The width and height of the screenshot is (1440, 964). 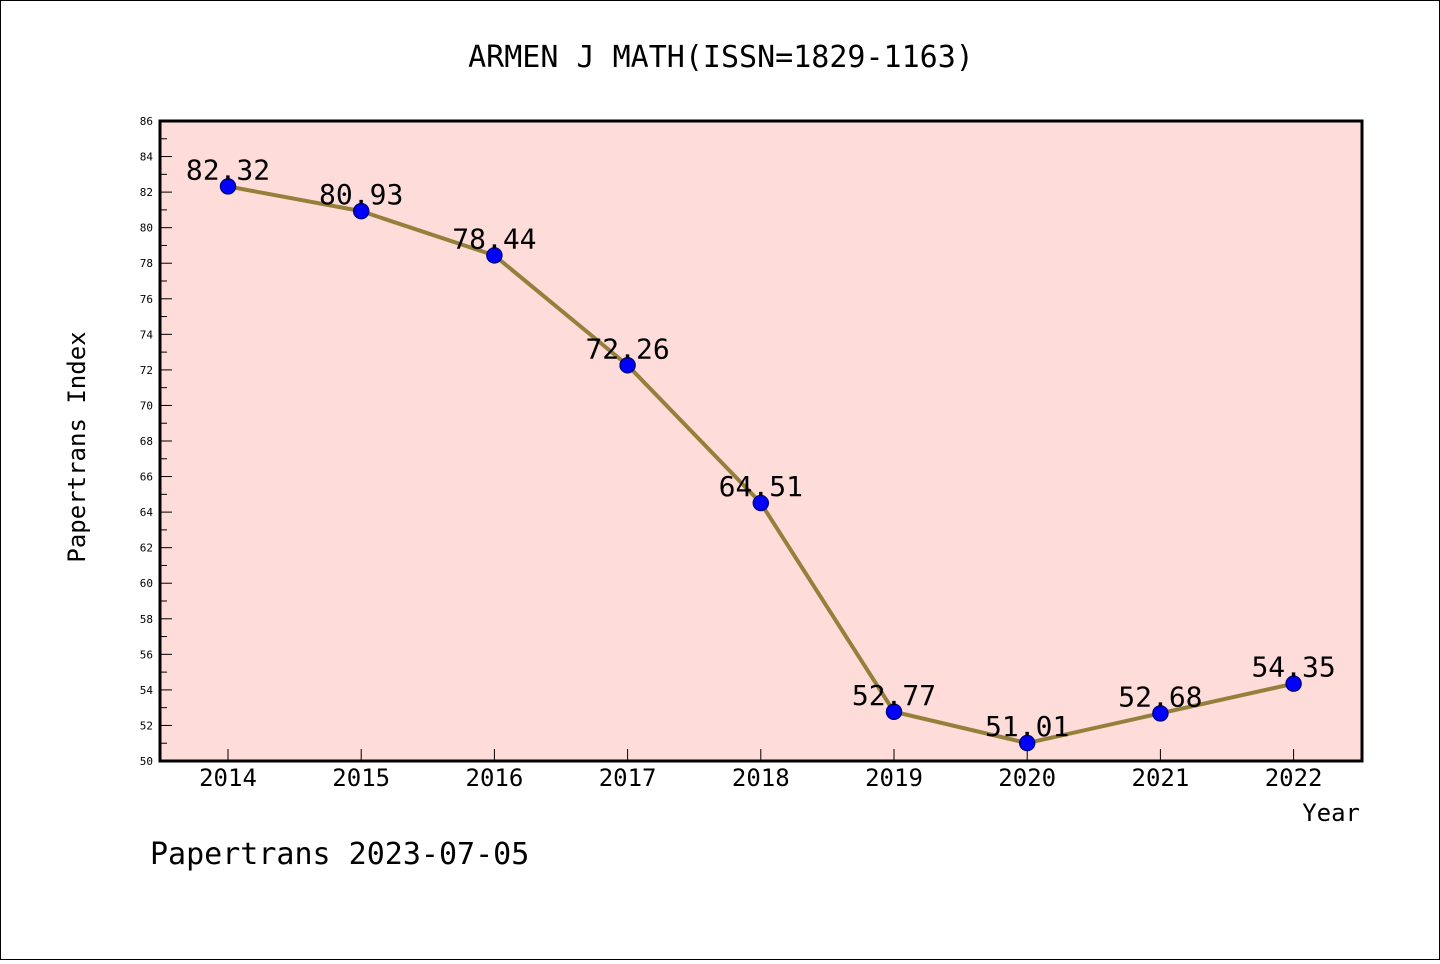 What do you see at coordinates (156, 441) in the screenshot?
I see `y-axis: 50 52 54 56 58 60 62 64 66 68 70 72 74 76 78 80 82 84 86` at bounding box center [156, 441].